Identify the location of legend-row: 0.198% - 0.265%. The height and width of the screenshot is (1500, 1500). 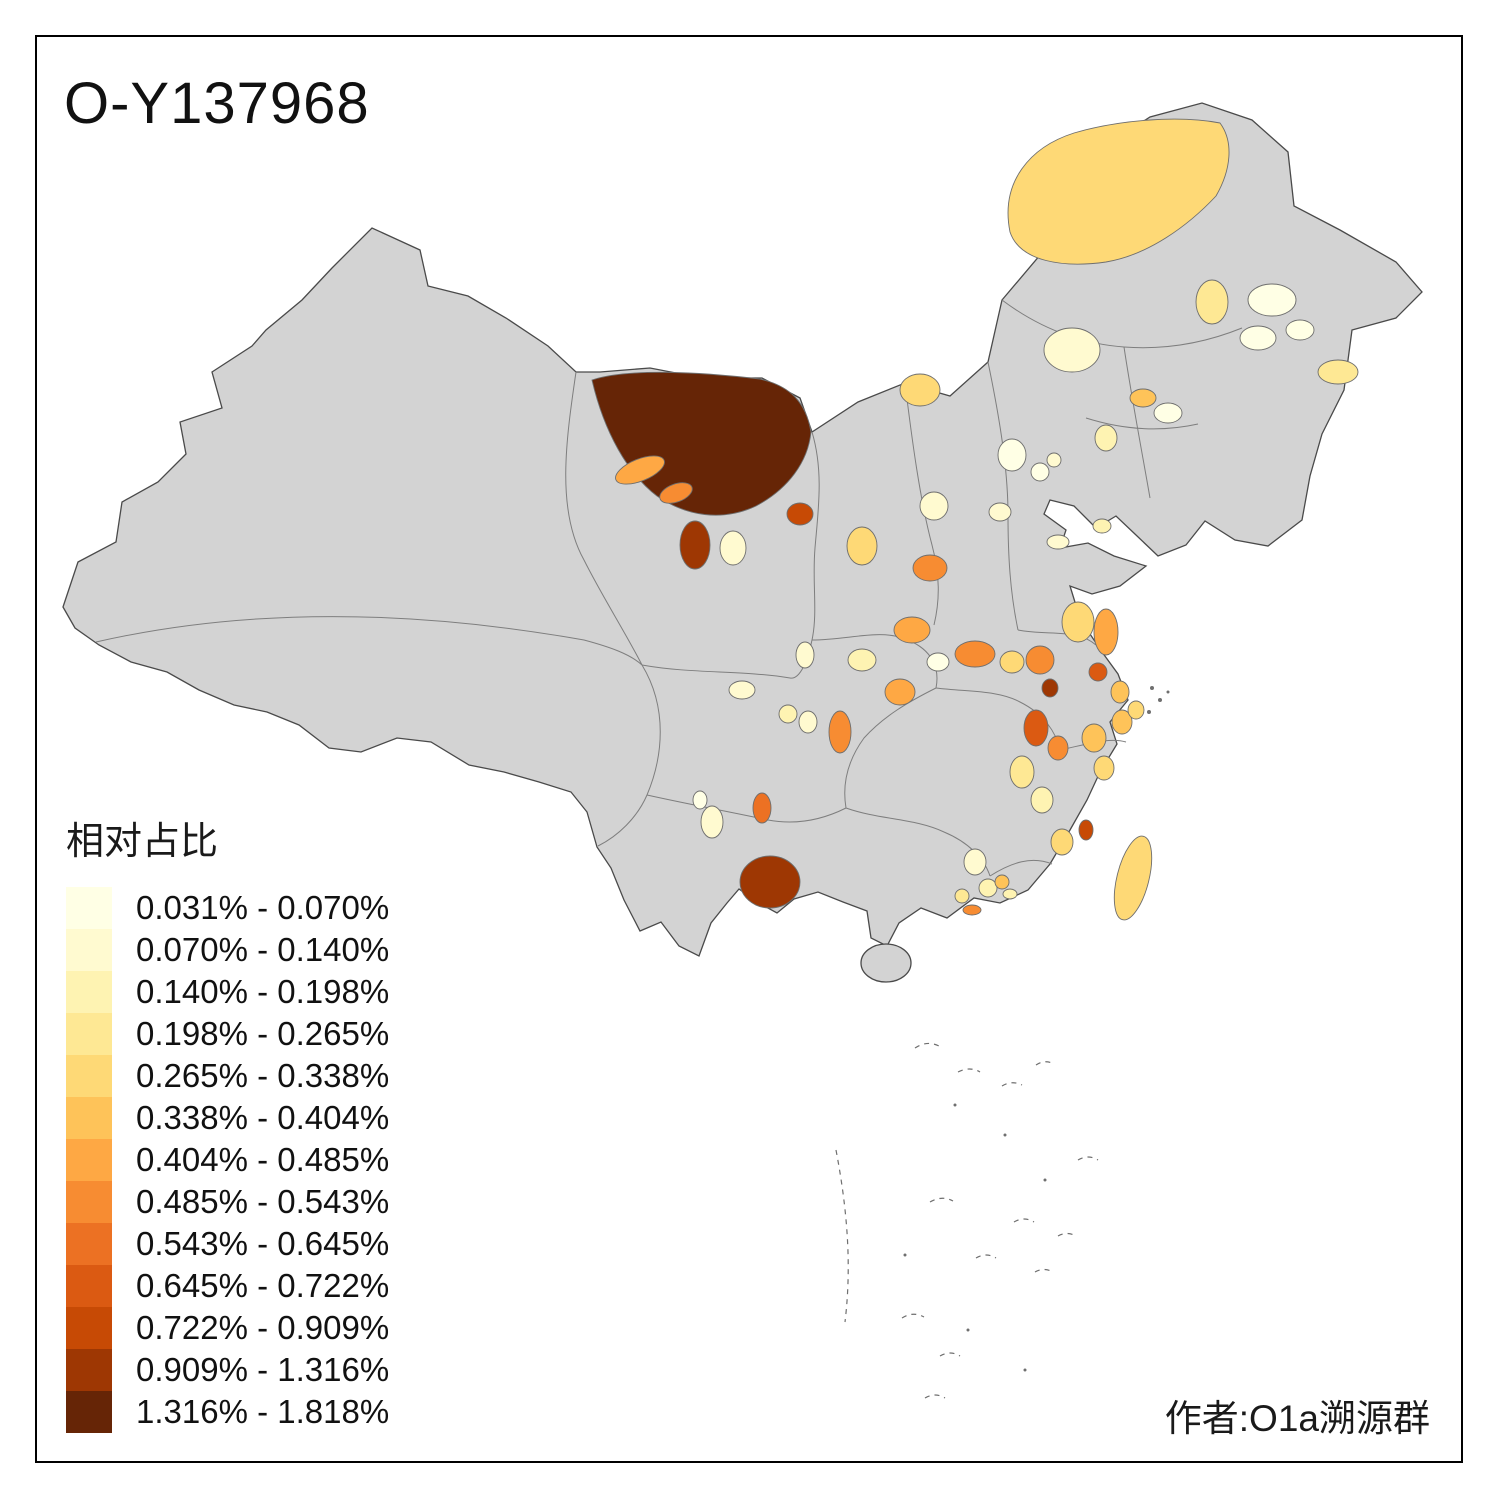
(227, 1034).